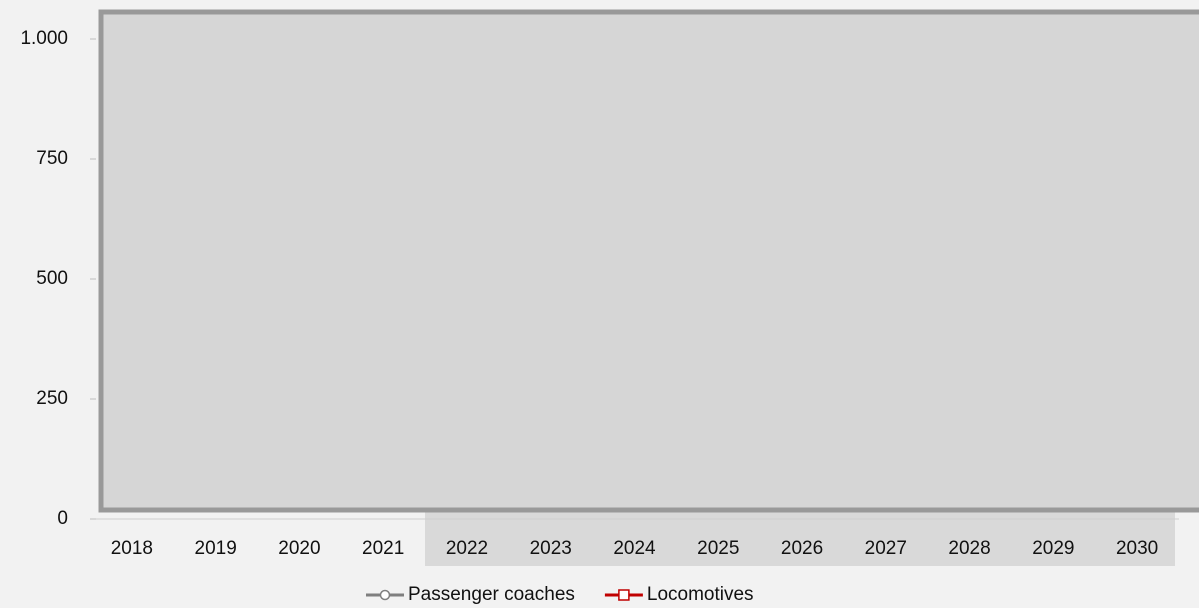 This screenshot has width=1199, height=608. Describe the element at coordinates (634, 548) in the screenshot. I see `x-tick-label: 2024` at that location.